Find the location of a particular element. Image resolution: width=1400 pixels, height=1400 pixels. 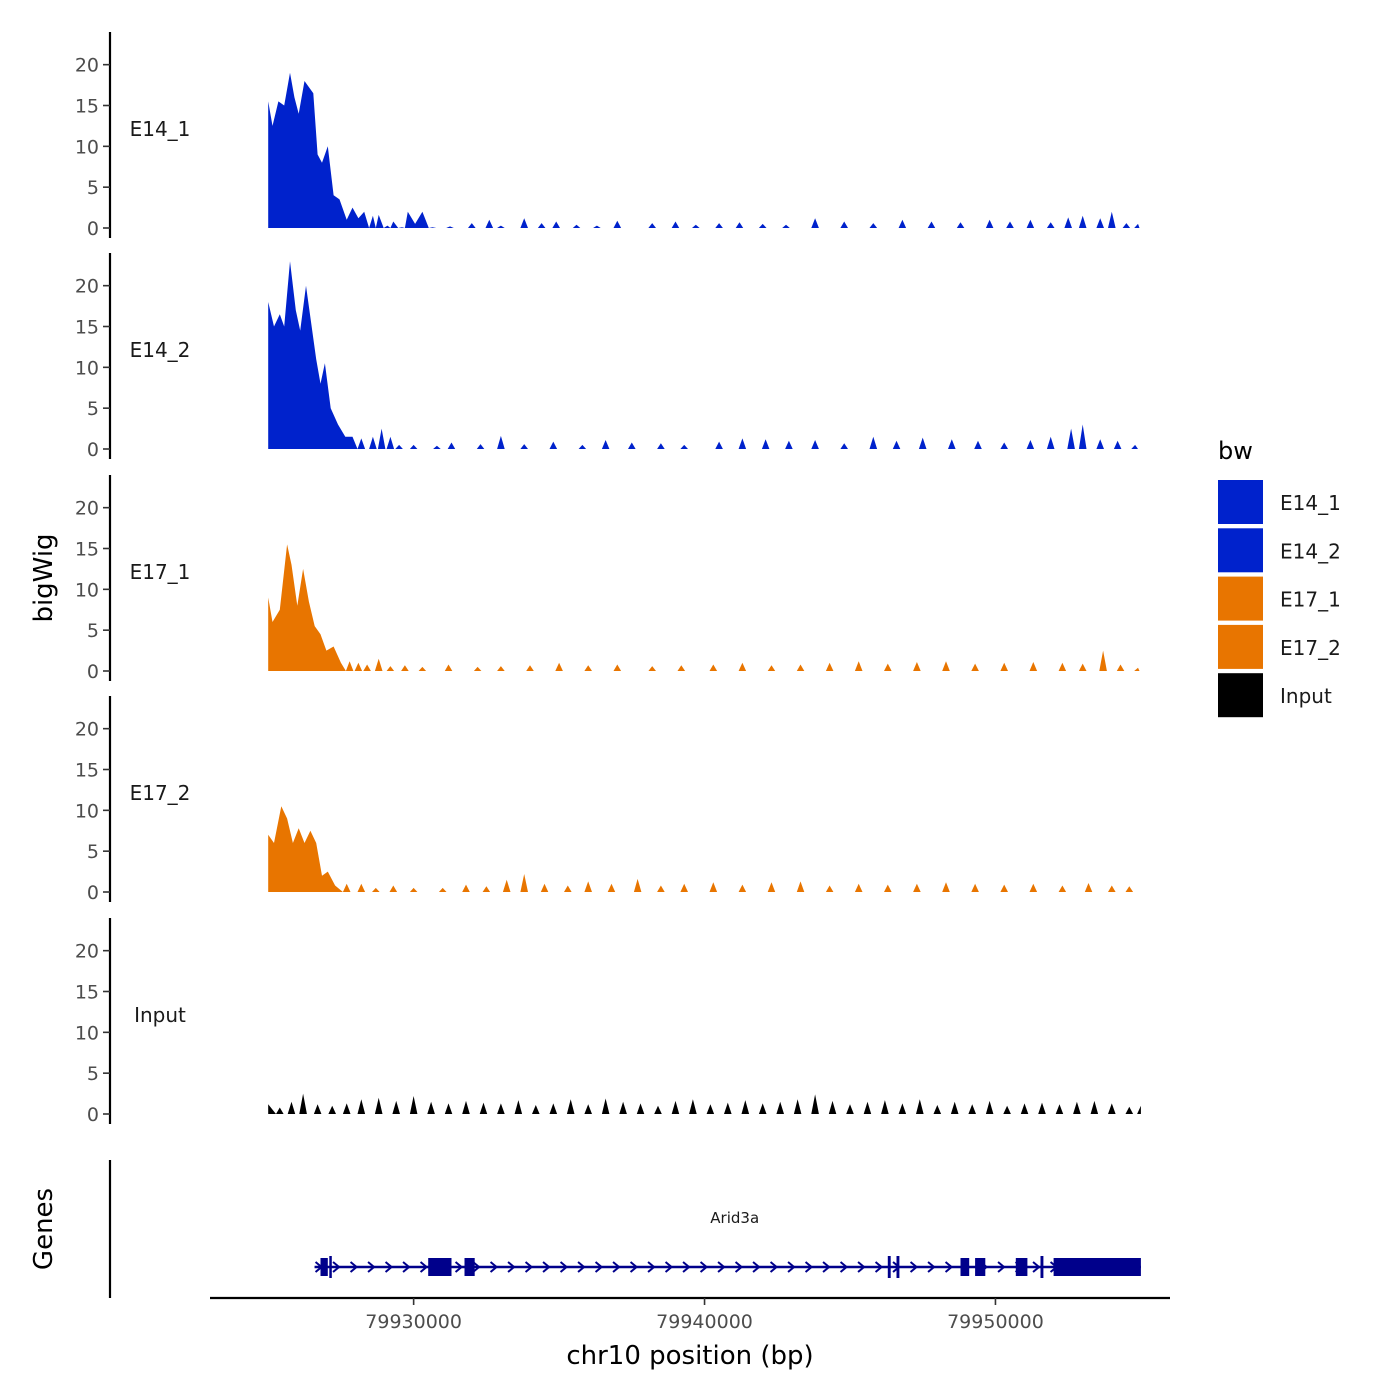

legend-swatch-input is located at coordinates (1240, 695).